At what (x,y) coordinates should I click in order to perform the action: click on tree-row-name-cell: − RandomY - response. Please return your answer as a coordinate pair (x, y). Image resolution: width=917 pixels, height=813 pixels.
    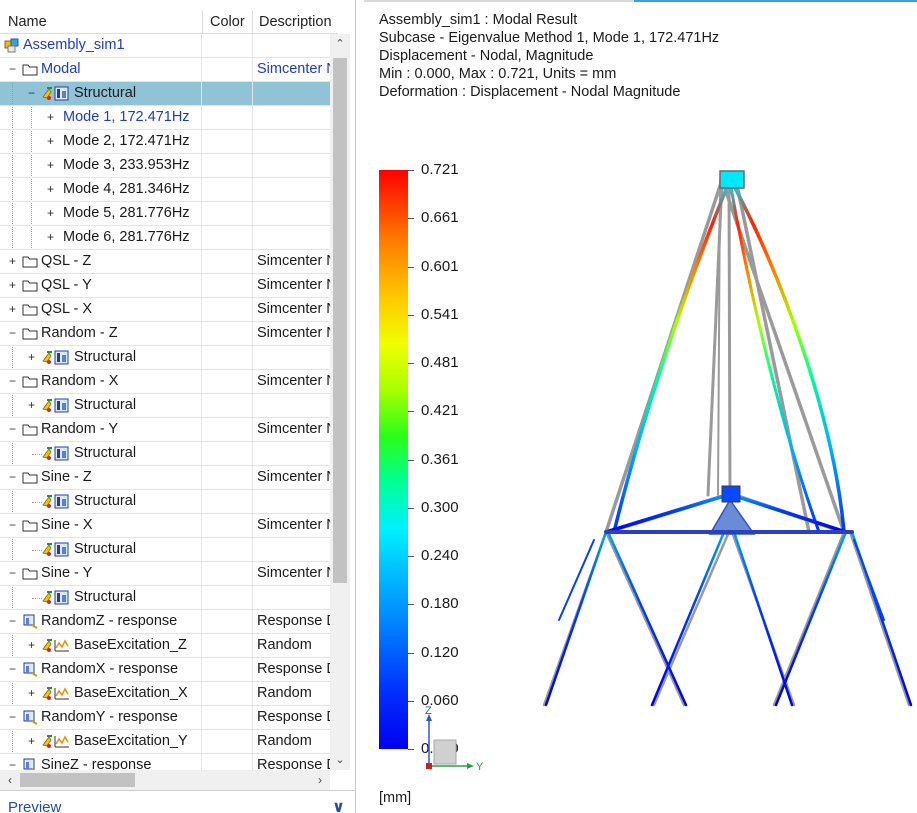
    Looking at the image, I should click on (101, 717).